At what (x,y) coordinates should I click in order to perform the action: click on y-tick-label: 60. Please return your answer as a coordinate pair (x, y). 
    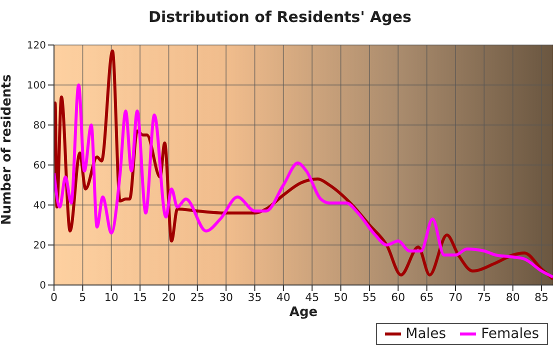
    Looking at the image, I should click on (39, 166).